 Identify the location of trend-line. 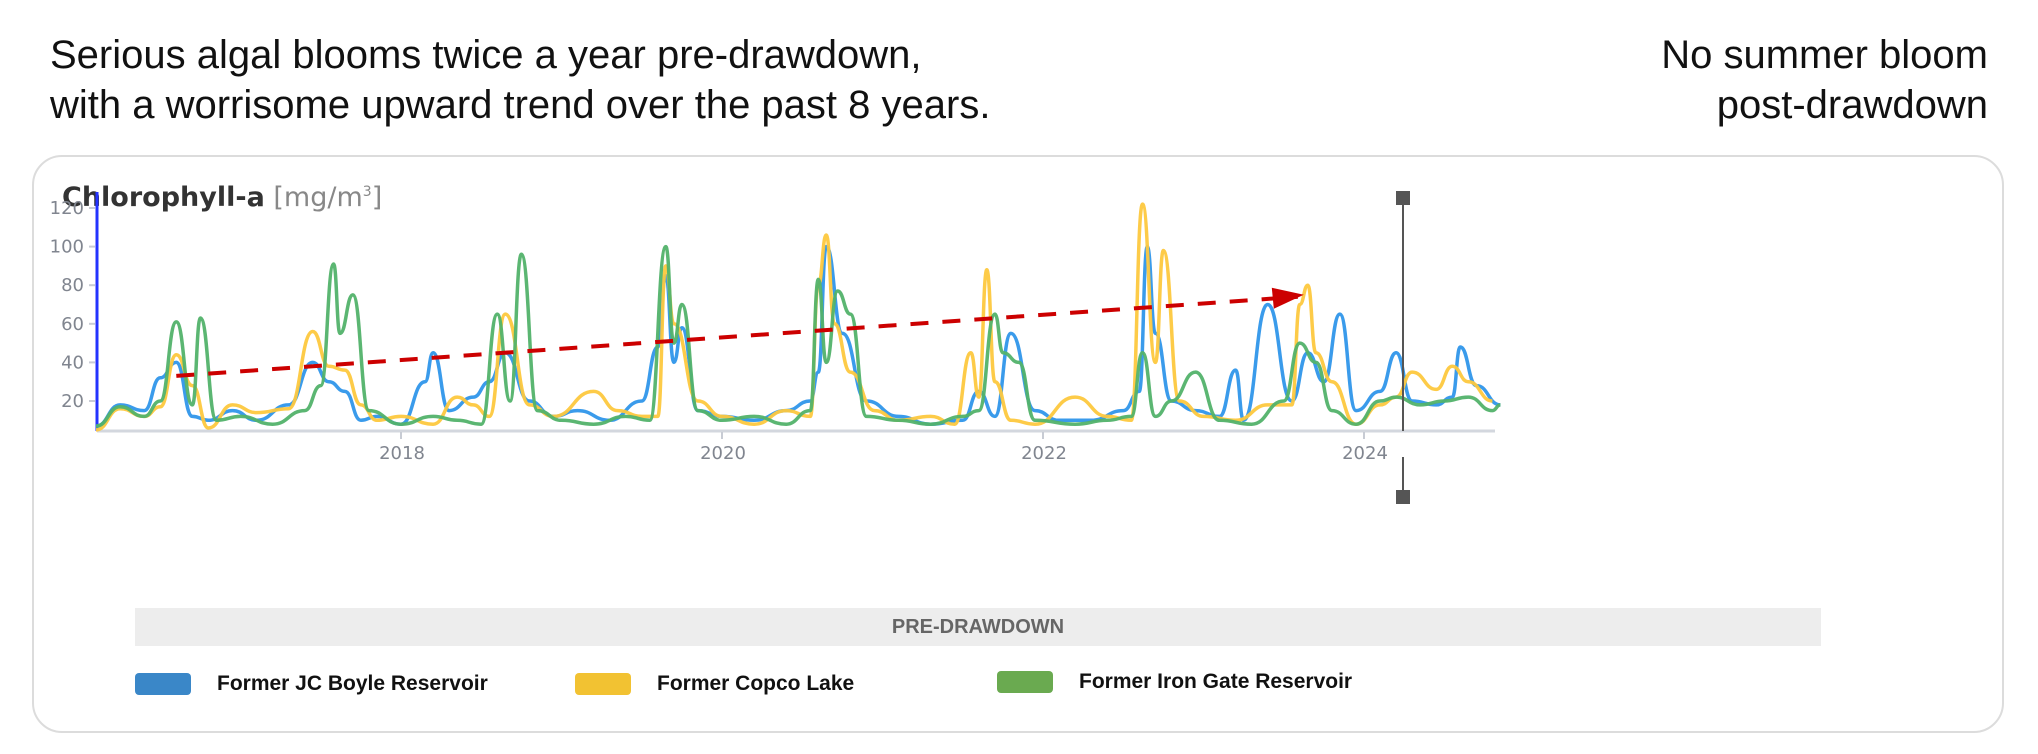
(737, 336).